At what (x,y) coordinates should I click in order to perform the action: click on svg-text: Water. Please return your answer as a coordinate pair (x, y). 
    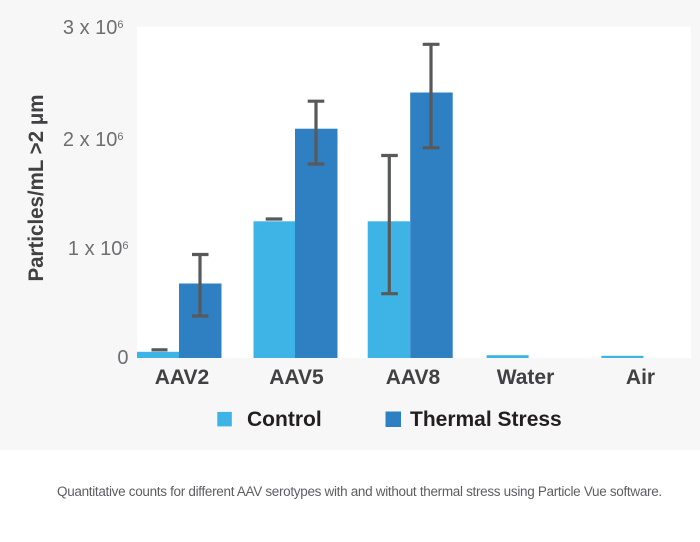
    Looking at the image, I should click on (526, 377).